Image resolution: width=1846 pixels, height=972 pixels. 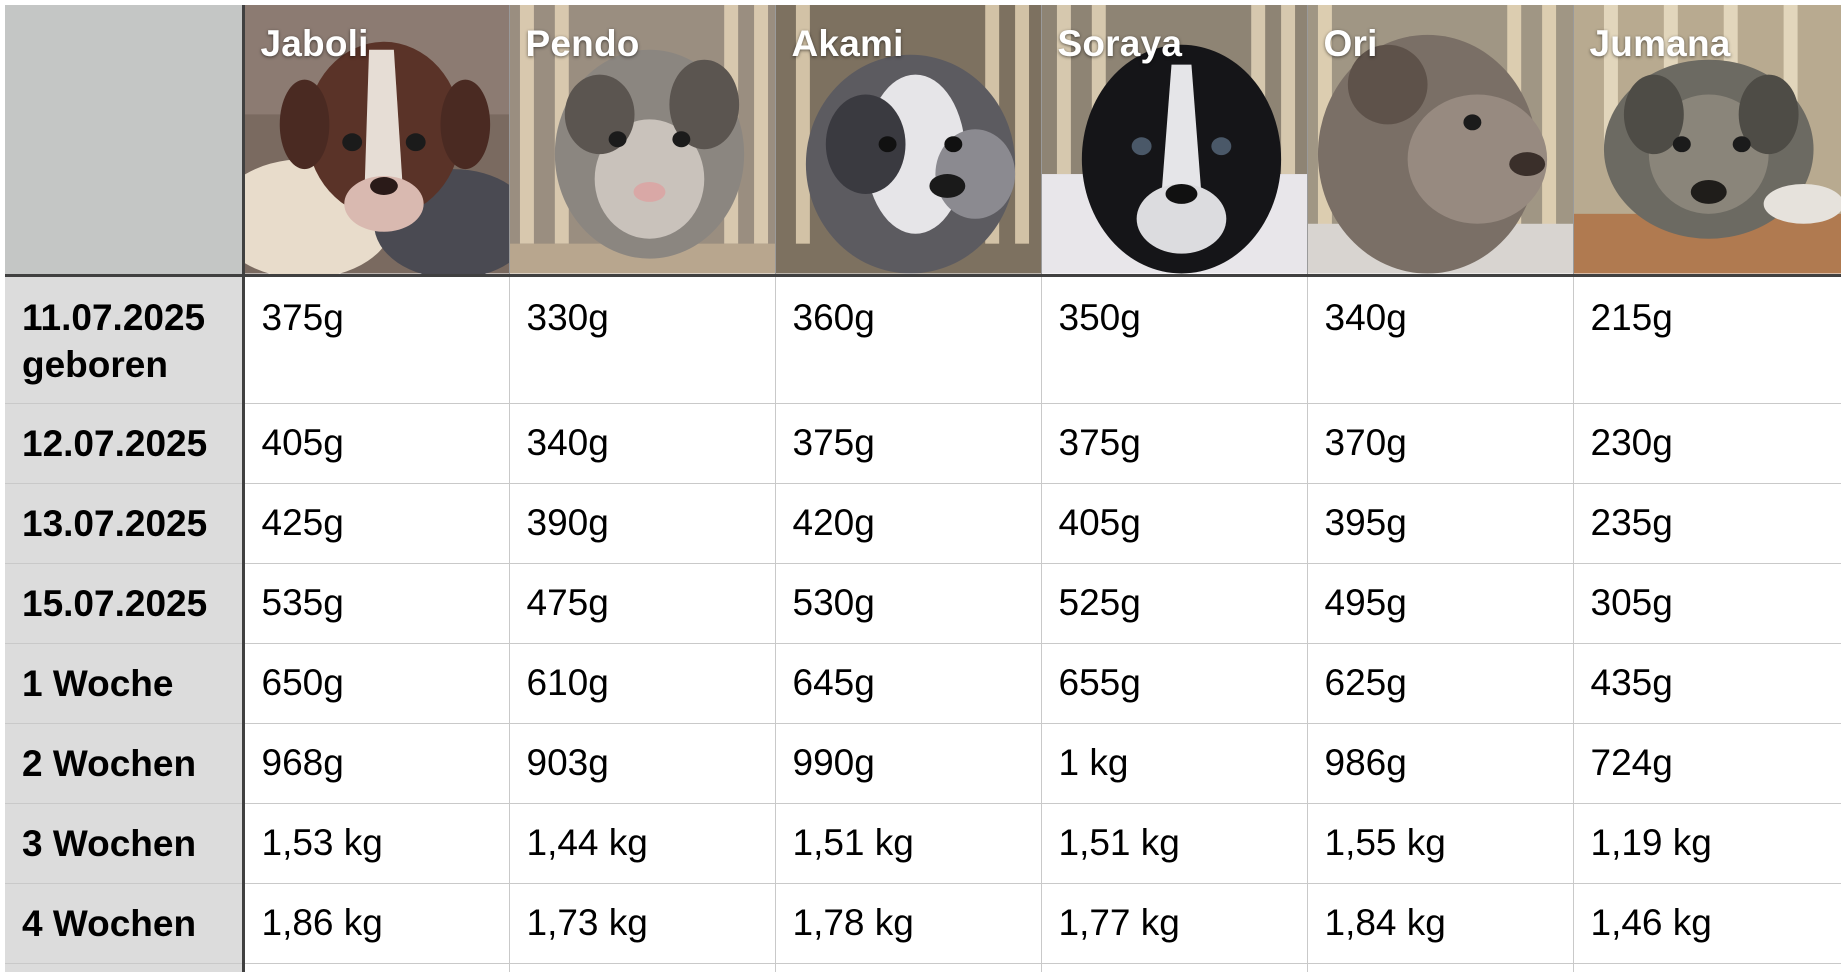 What do you see at coordinates (1439, 923) in the screenshot?
I see `weight-cell: 1,84 kg` at bounding box center [1439, 923].